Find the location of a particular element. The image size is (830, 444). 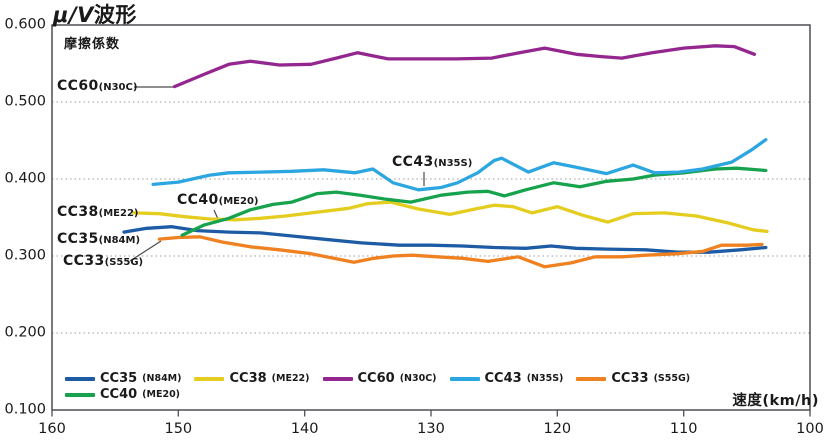

legend-swatch-cc38 is located at coordinates (209, 378).